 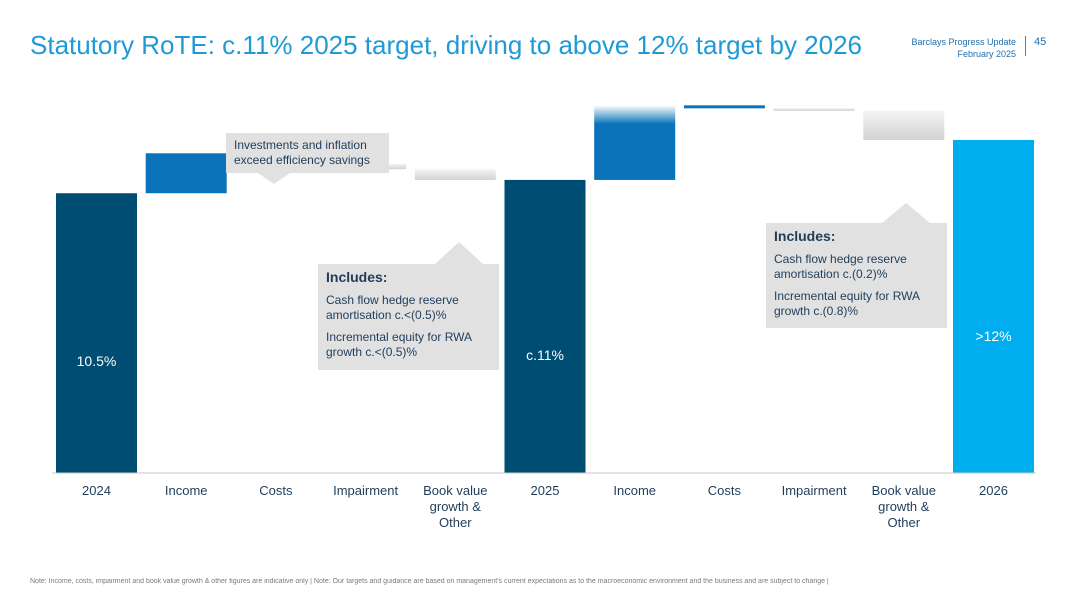 I want to click on brand-line-2: February 2025, so click(x=986, y=54).